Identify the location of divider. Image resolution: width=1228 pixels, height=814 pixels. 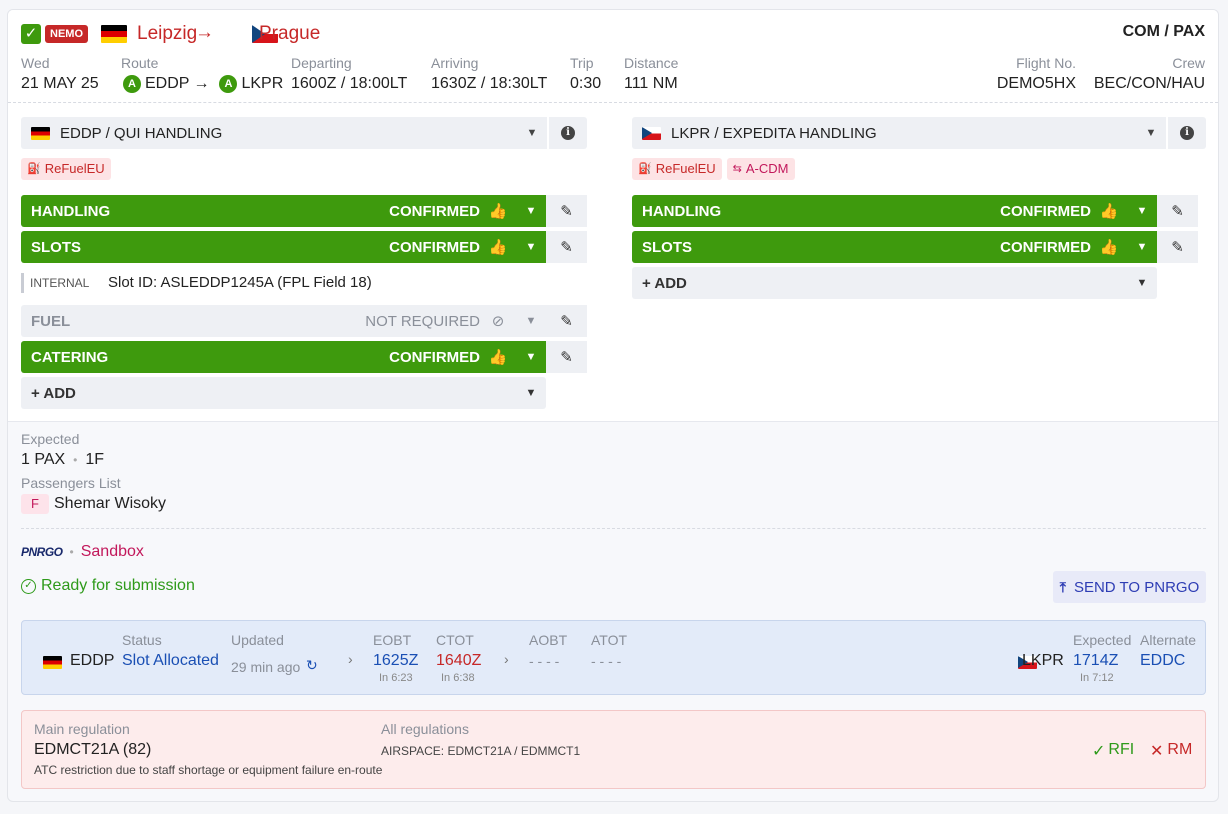
(613, 102).